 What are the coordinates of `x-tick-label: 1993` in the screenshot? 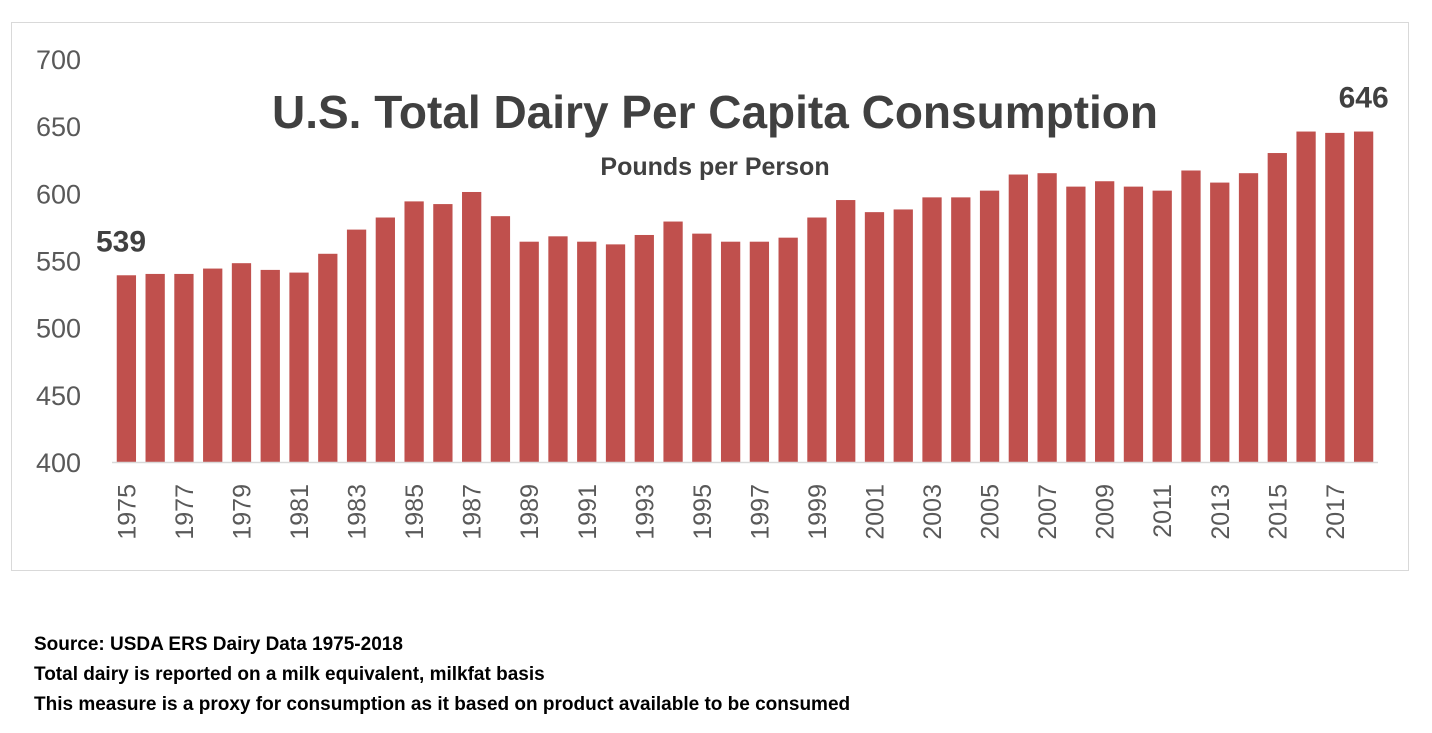 It's located at (645, 512).